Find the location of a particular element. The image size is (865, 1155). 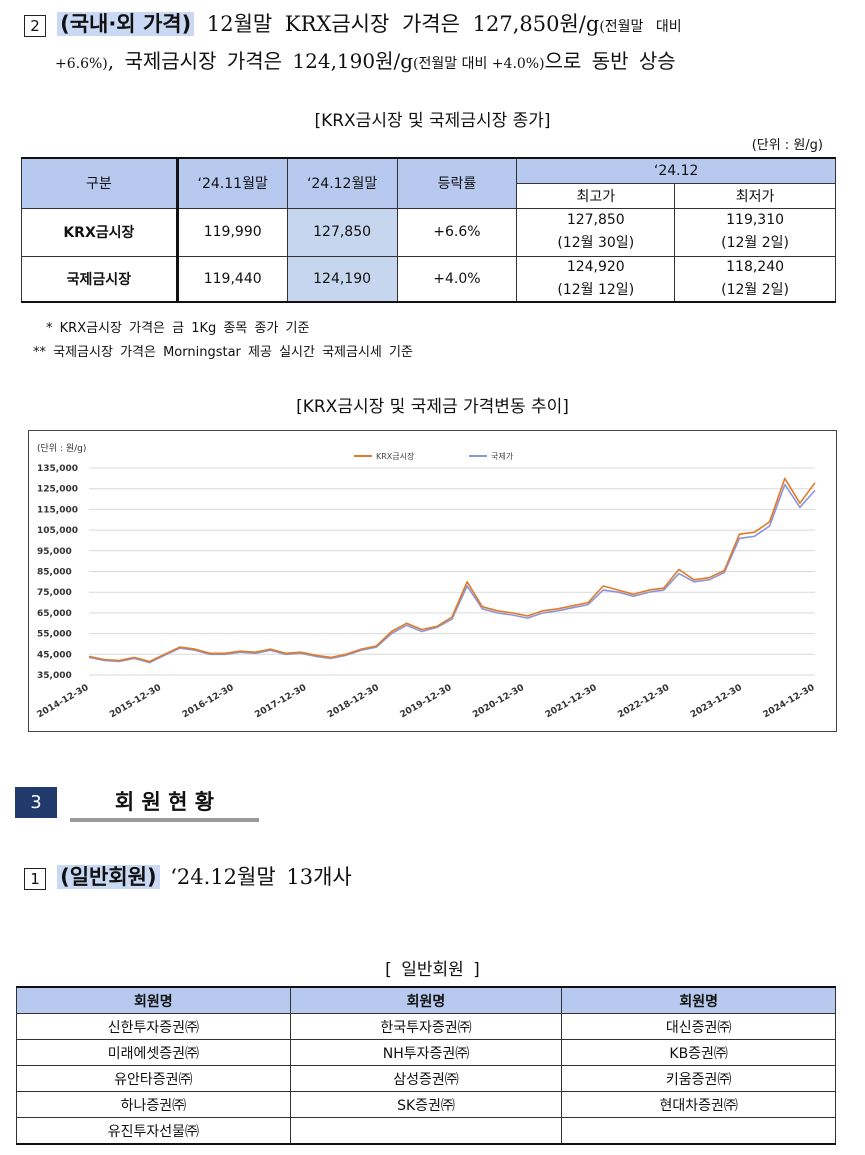

x-tick-label: 2024-12-30 is located at coordinates (789, 701).